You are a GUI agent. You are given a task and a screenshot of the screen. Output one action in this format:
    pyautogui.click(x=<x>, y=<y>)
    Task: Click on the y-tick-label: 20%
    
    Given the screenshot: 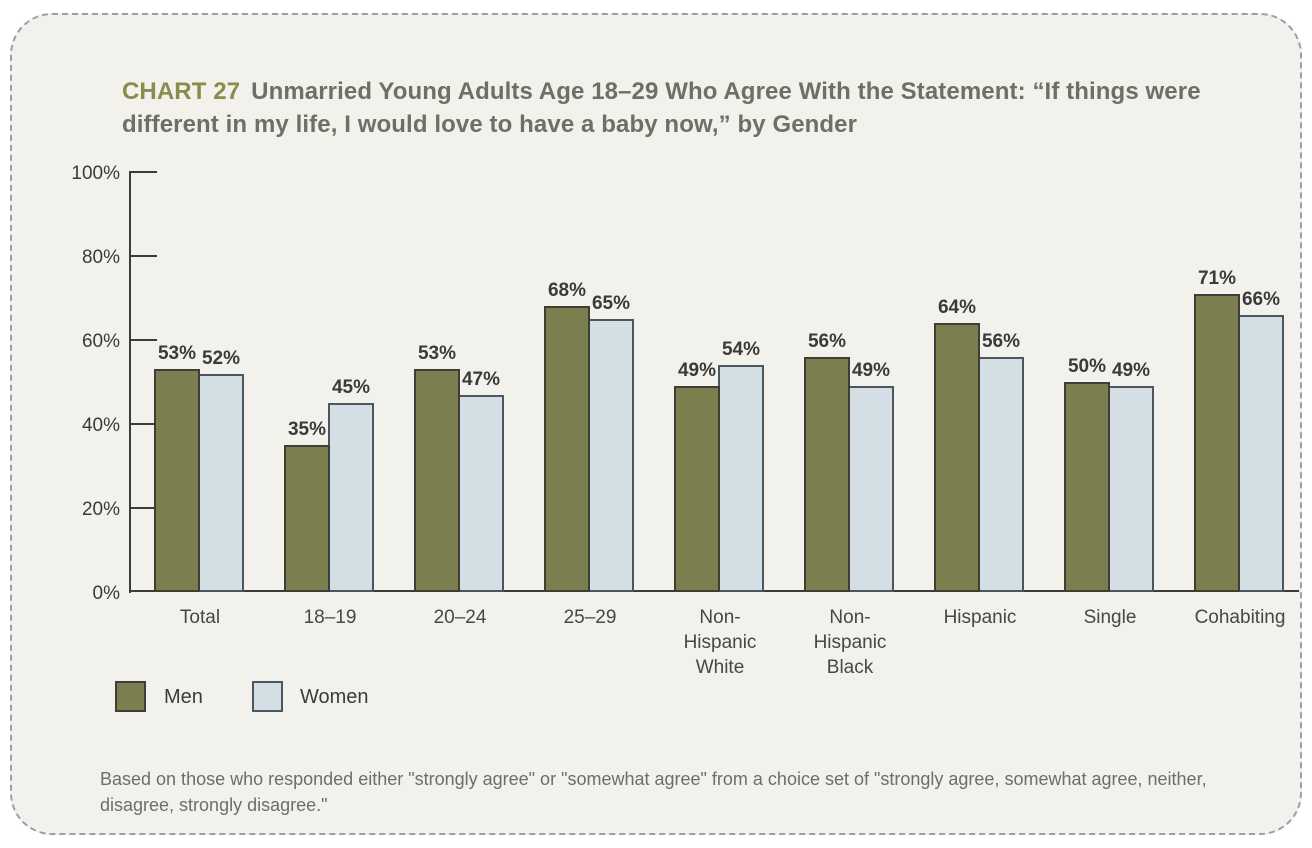 What is the action you would take?
    pyautogui.click(x=100, y=509)
    